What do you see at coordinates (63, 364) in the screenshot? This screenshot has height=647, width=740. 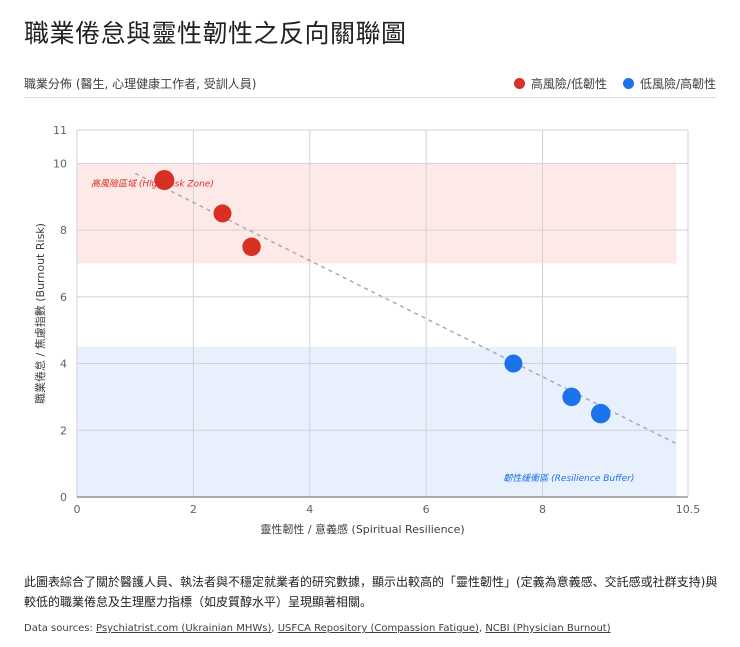 I see `y-tick-label-2: 4` at bounding box center [63, 364].